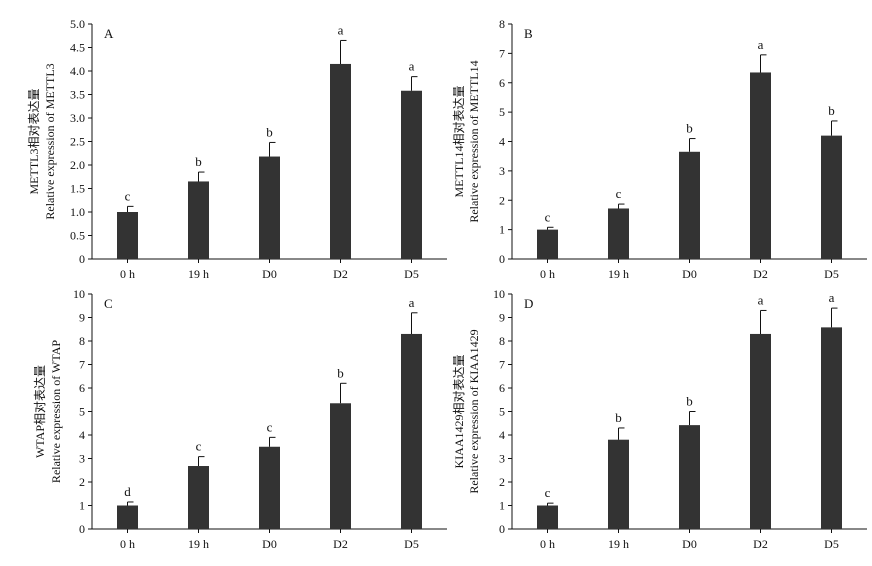 Image resolution: width=872 pixels, height=566 pixels. Describe the element at coordinates (77, 95) in the screenshot. I see `y-tick-label: 3.5` at that location.